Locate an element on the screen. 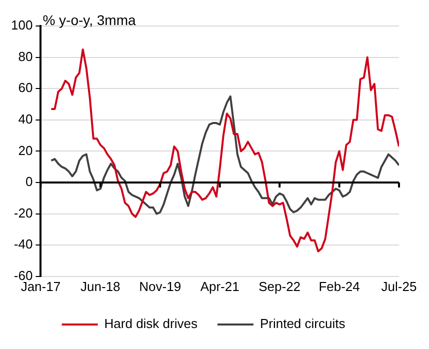  x-tick-label: Feb-24 is located at coordinates (339, 286).